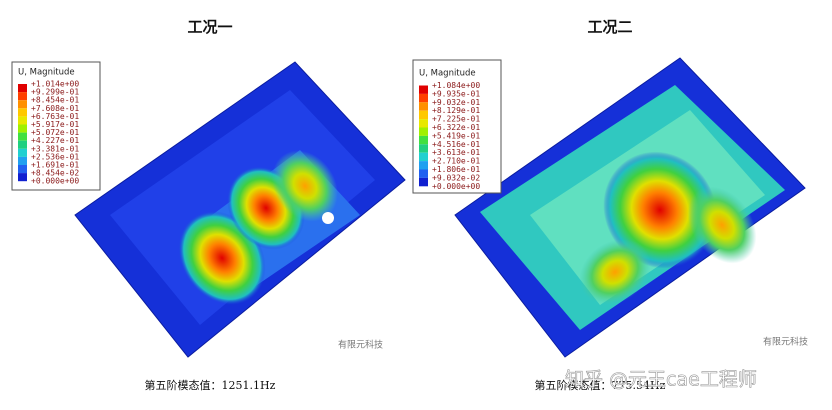 Image resolution: width=832 pixels, height=410 pixels. I want to click on caption: 第五阶模态值：1251.1Hz, so click(210, 385).